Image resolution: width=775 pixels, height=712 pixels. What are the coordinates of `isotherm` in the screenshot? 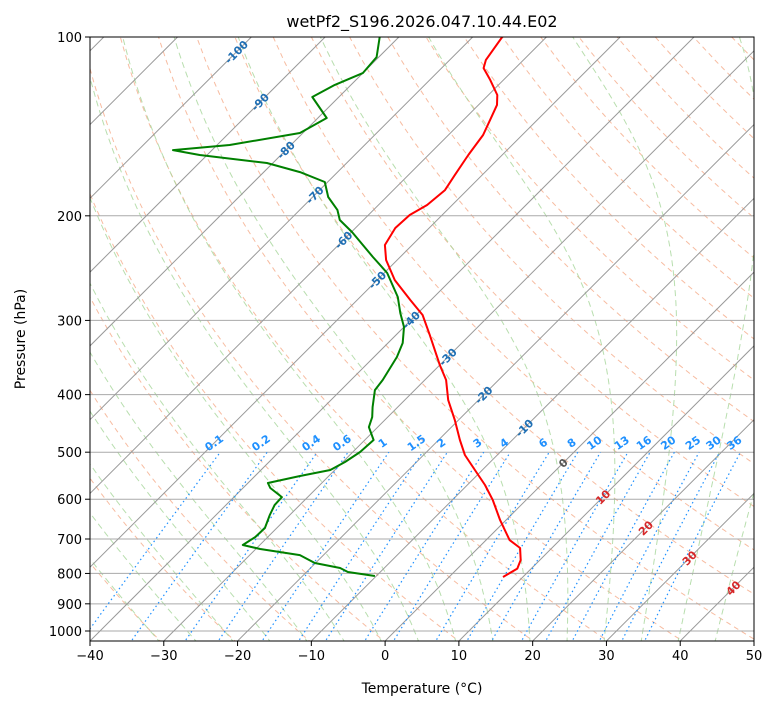 It's located at (763, 340).